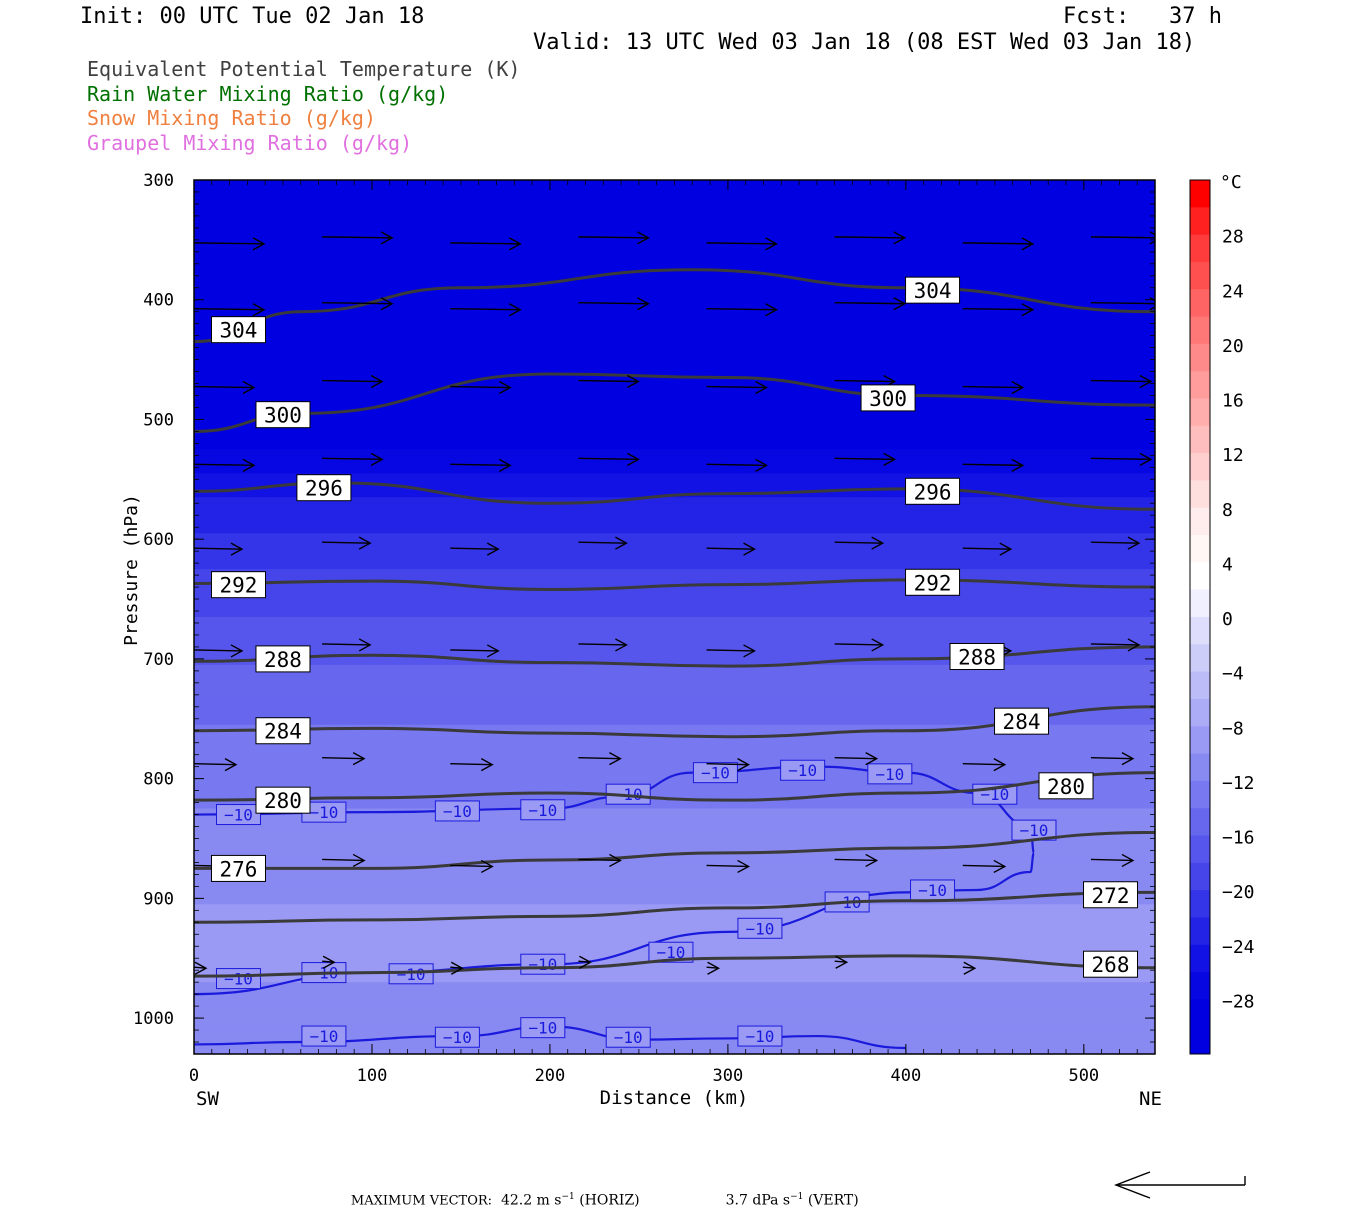  I want to click on endpoint-left: SW, so click(207, 1099).